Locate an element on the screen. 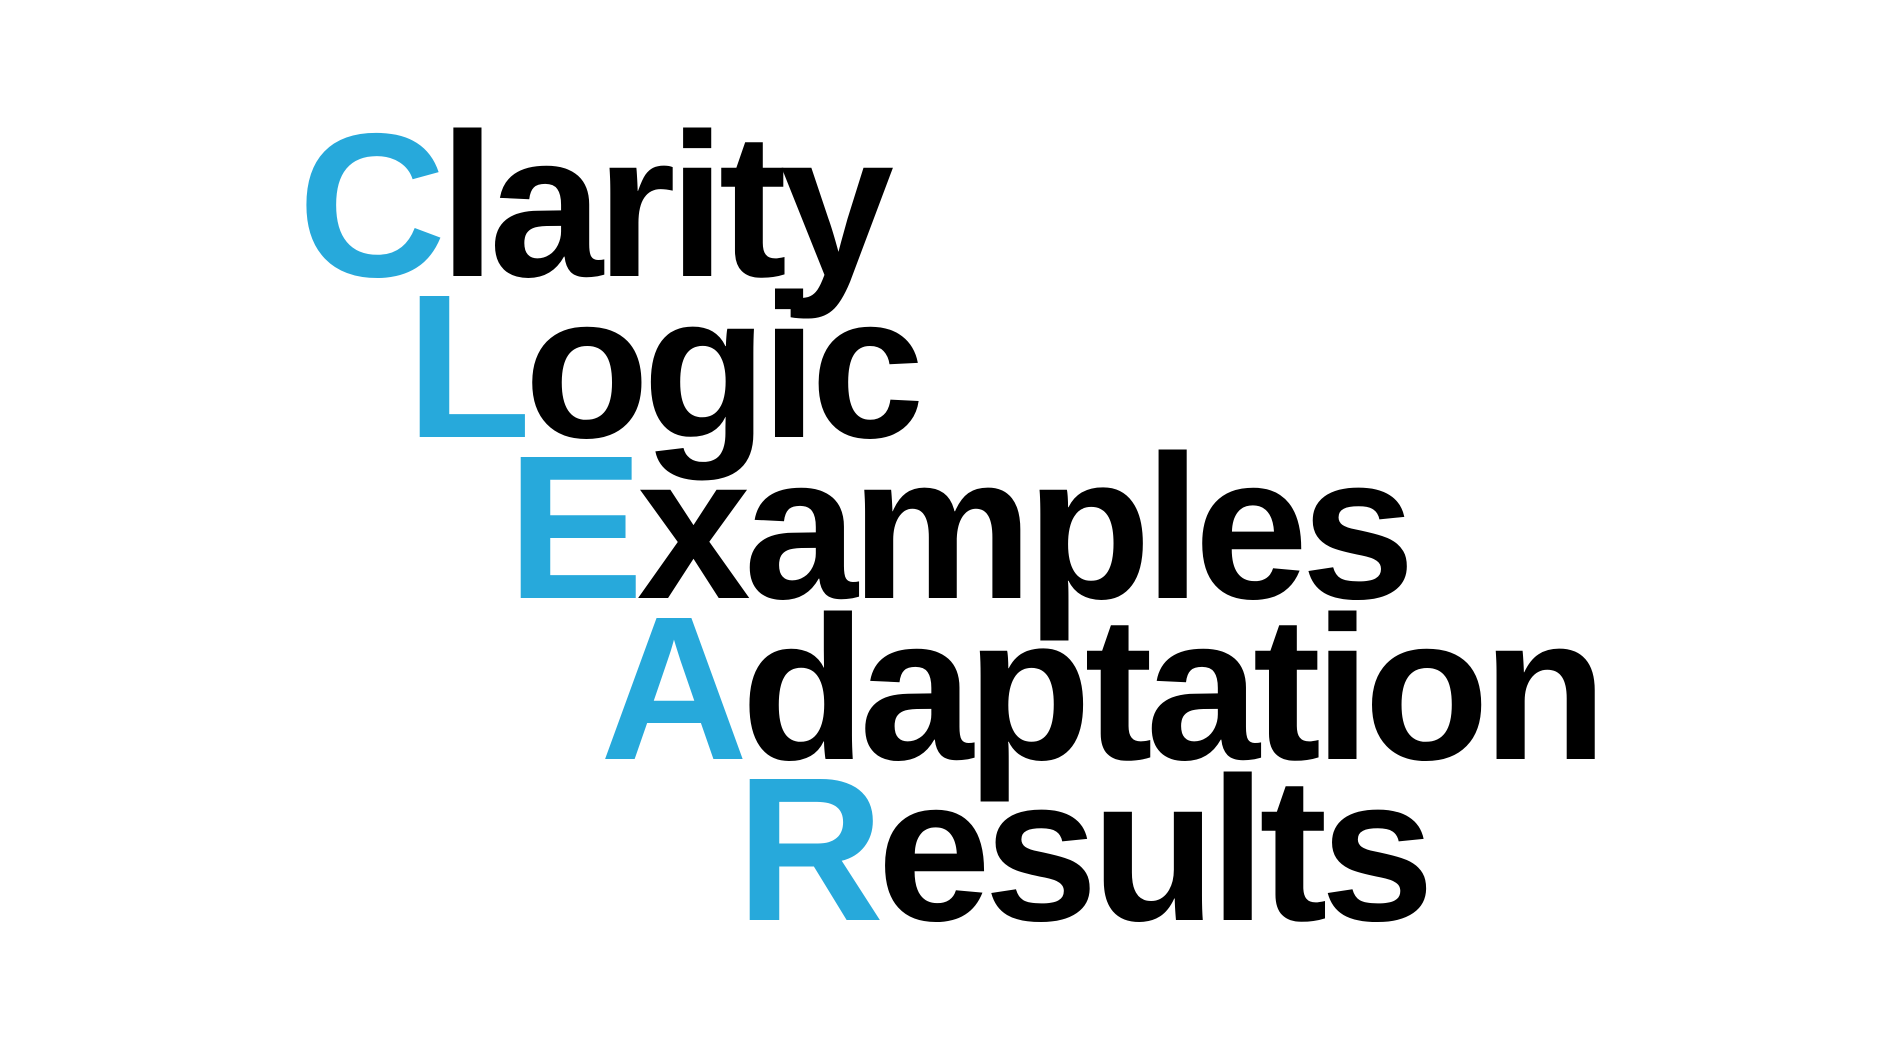 The height and width of the screenshot is (1060, 1903). acrostic-initial-a: A is located at coordinates (674, 688).